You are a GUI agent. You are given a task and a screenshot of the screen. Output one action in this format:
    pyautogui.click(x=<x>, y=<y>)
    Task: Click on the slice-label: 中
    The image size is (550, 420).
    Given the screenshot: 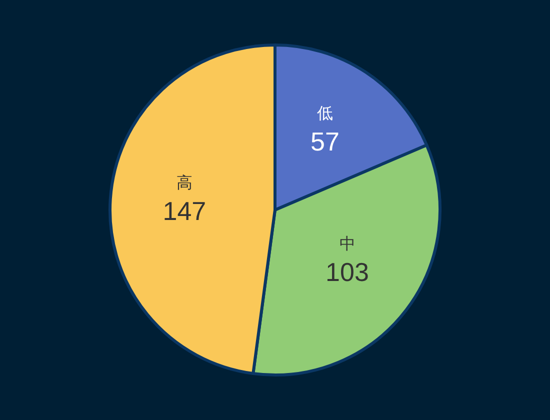 What is the action you would take?
    pyautogui.click(x=347, y=243)
    